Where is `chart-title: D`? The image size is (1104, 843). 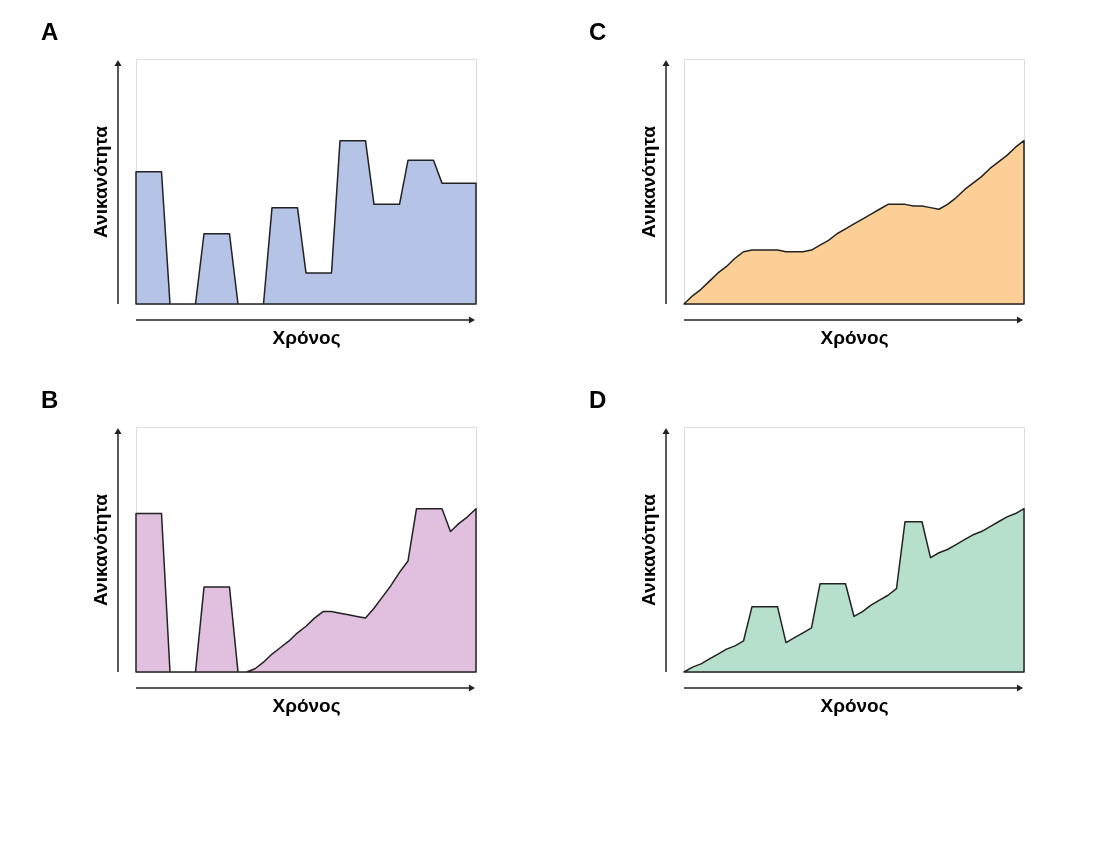 chart-title: D is located at coordinates (598, 399).